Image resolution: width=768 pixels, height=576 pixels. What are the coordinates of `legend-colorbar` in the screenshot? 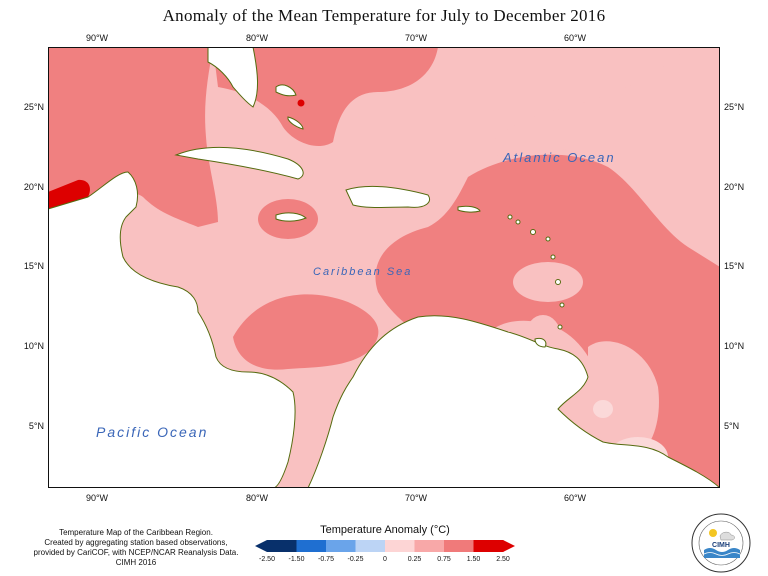 It's located at (385, 546).